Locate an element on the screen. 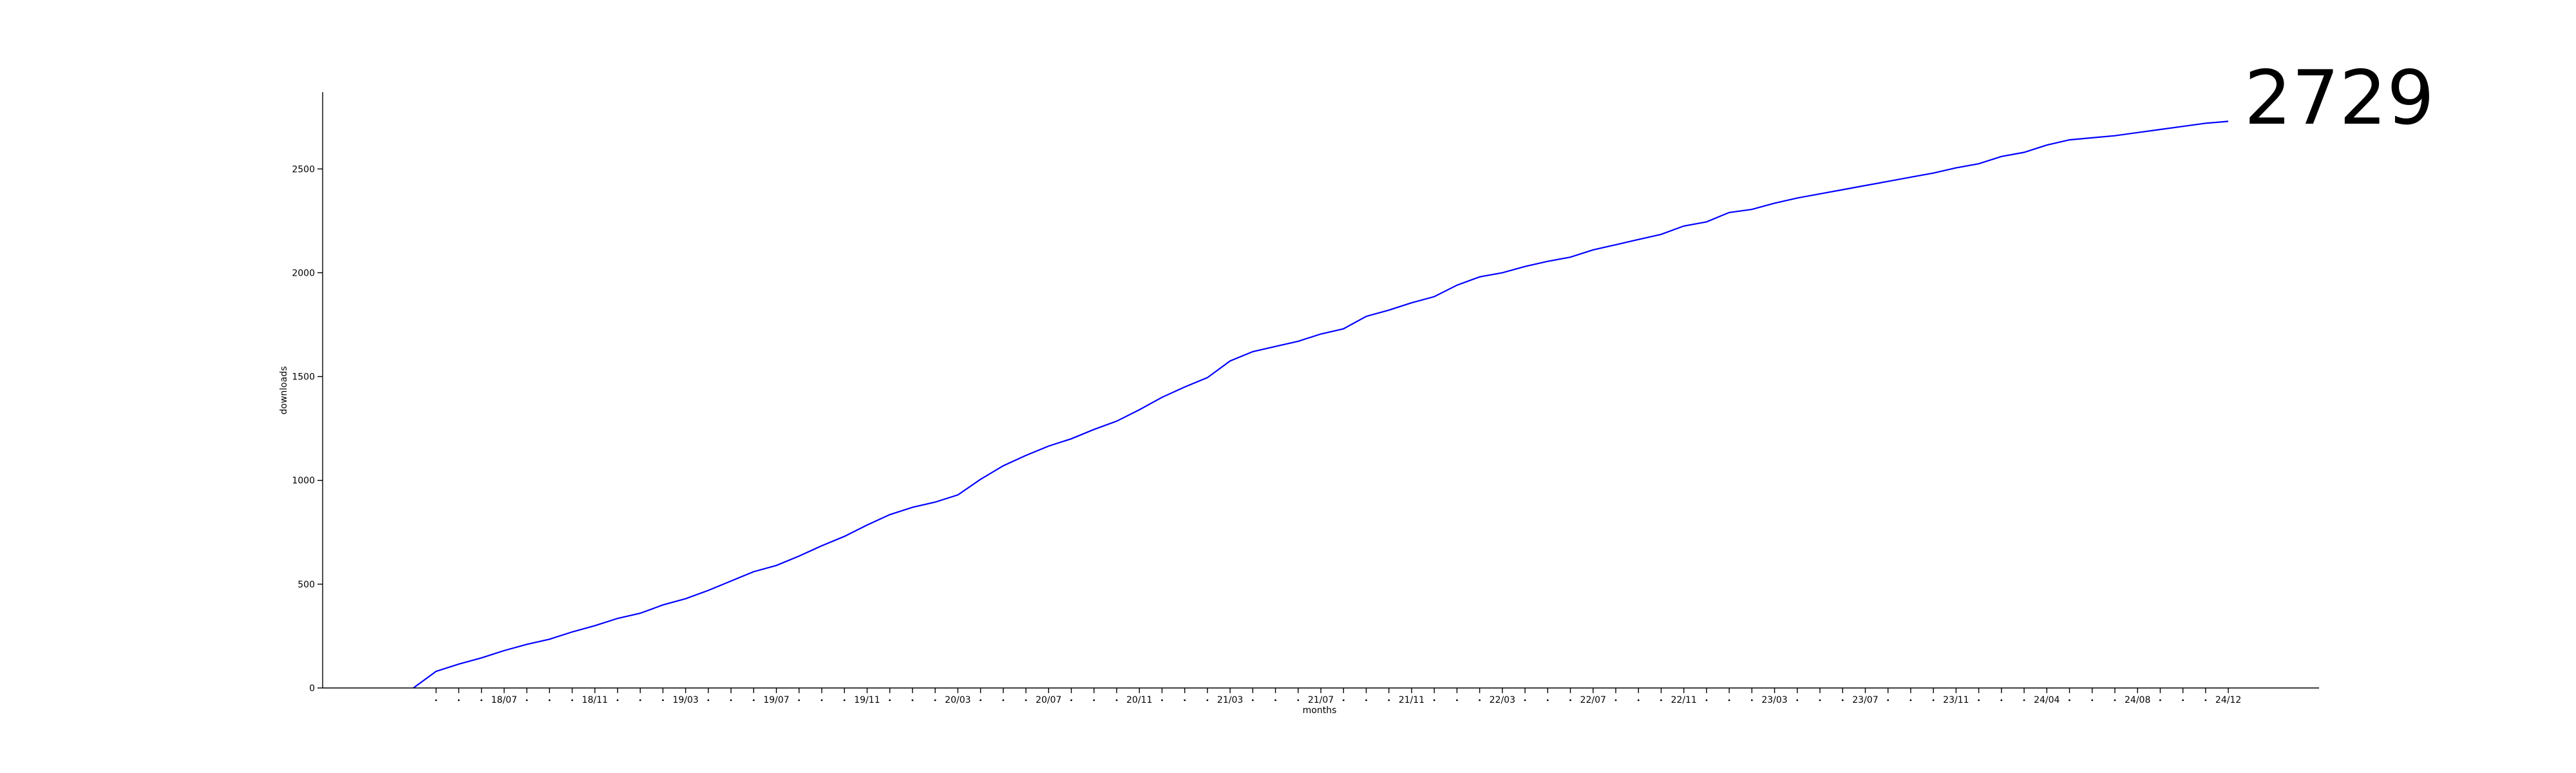  x-tick-label: 23/03 is located at coordinates (1774, 700).